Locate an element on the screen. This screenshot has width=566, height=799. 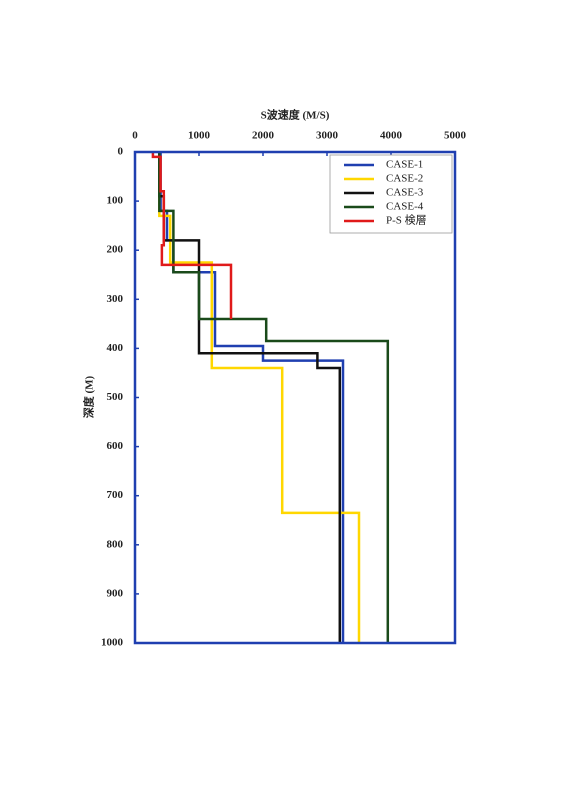
y-tick-label: 1000 is located at coordinates (112, 643).